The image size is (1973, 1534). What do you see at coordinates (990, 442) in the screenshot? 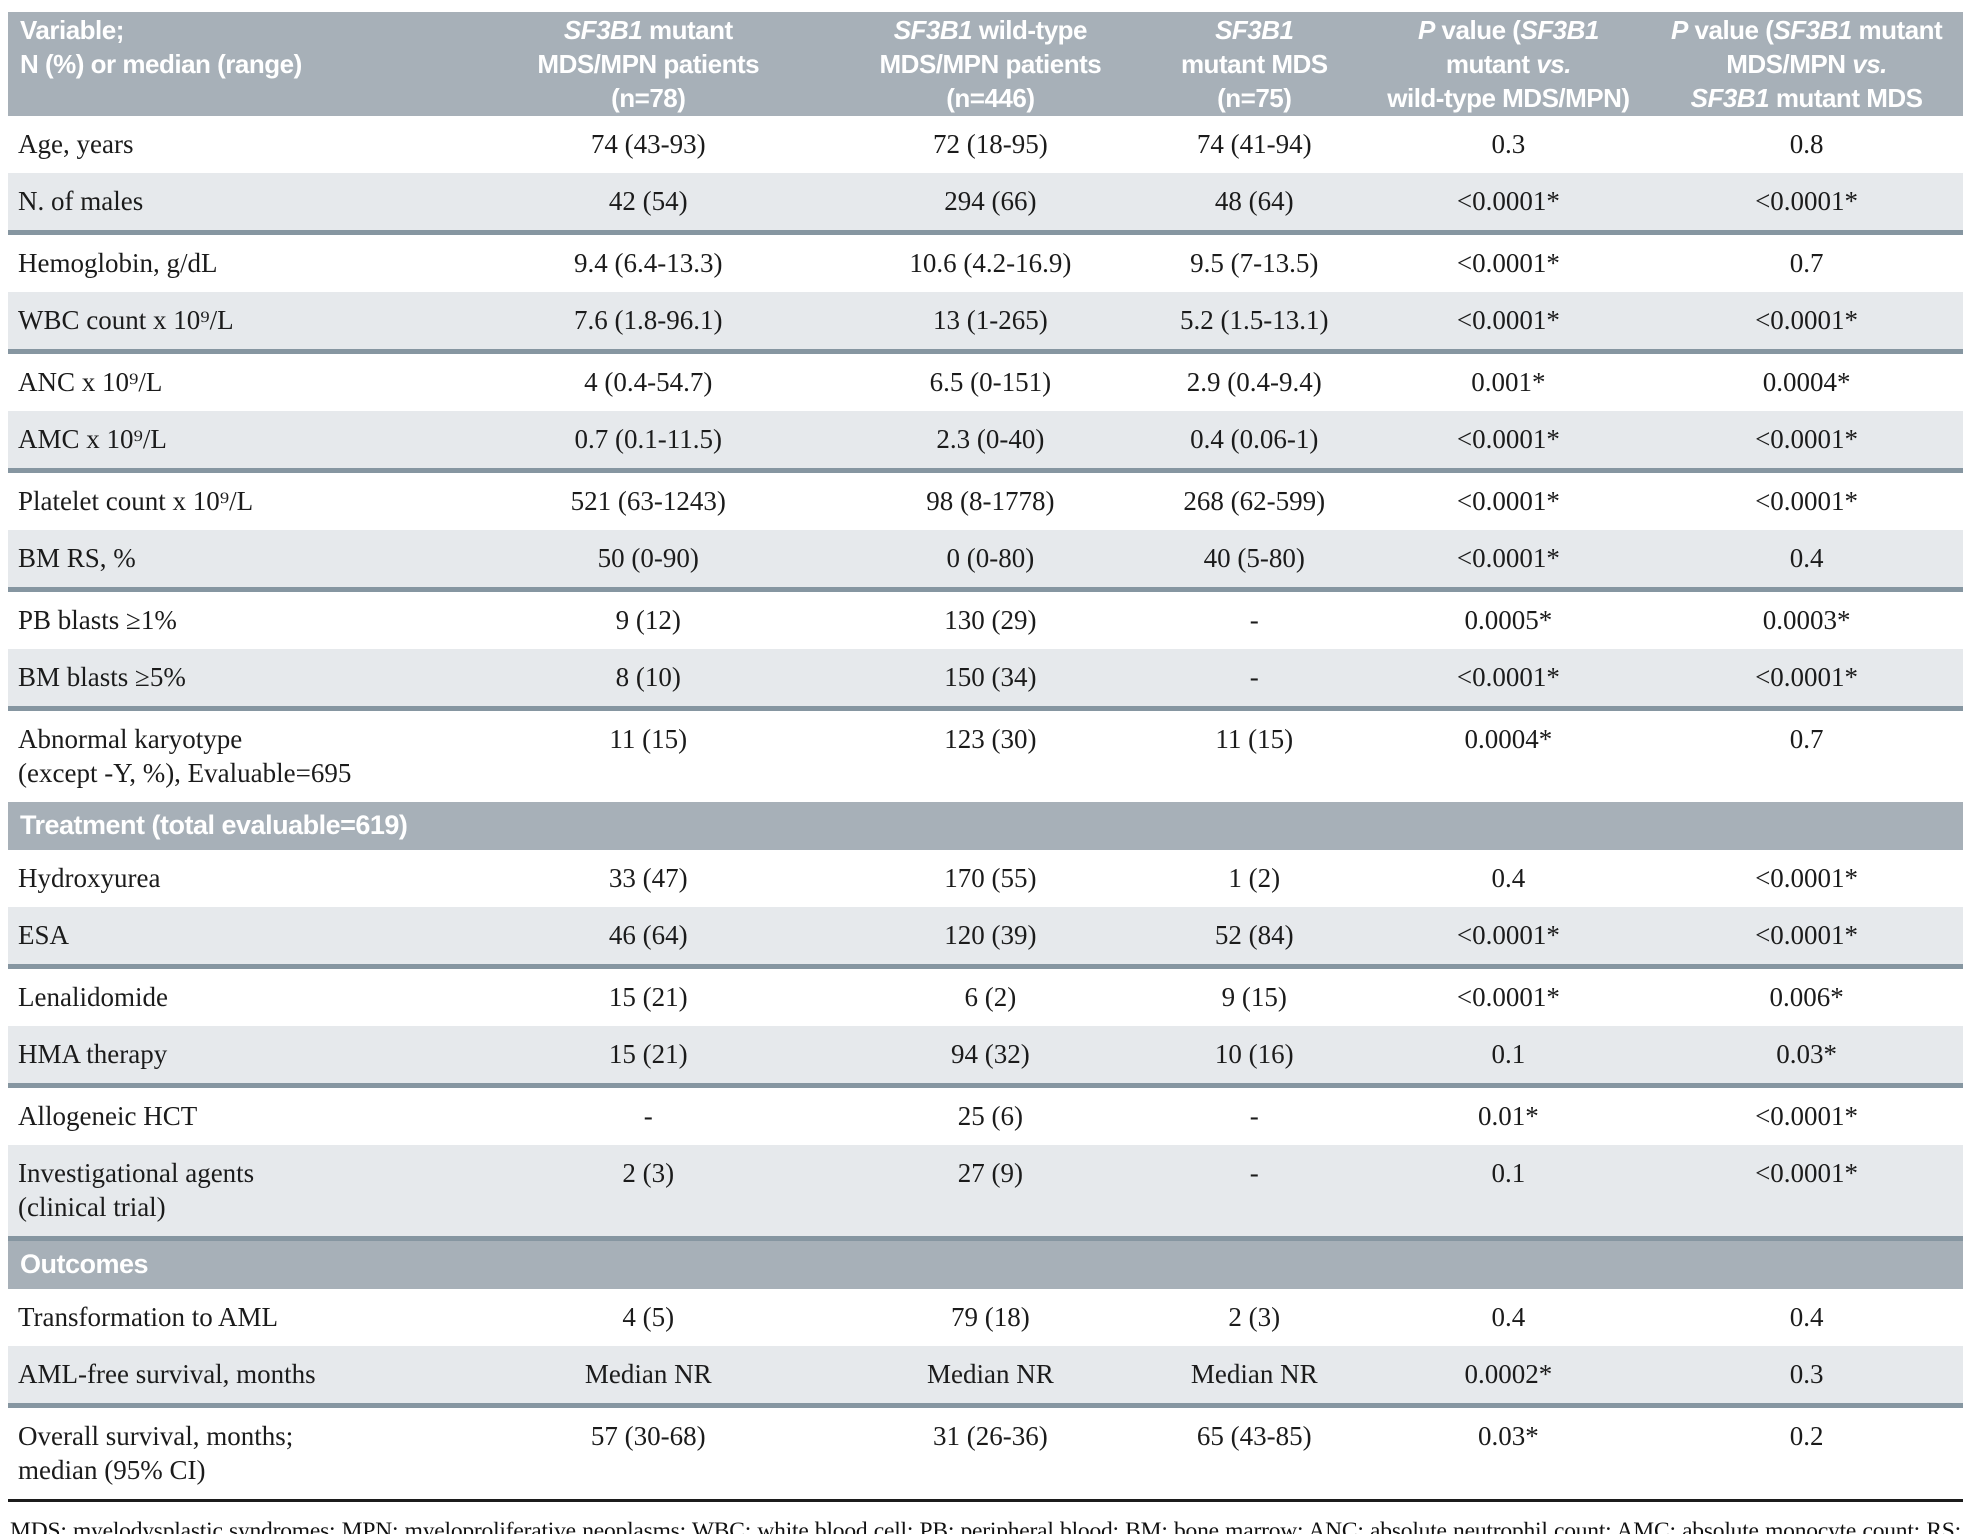
I see `cell-value: 2.3 (0-40)` at bounding box center [990, 442].